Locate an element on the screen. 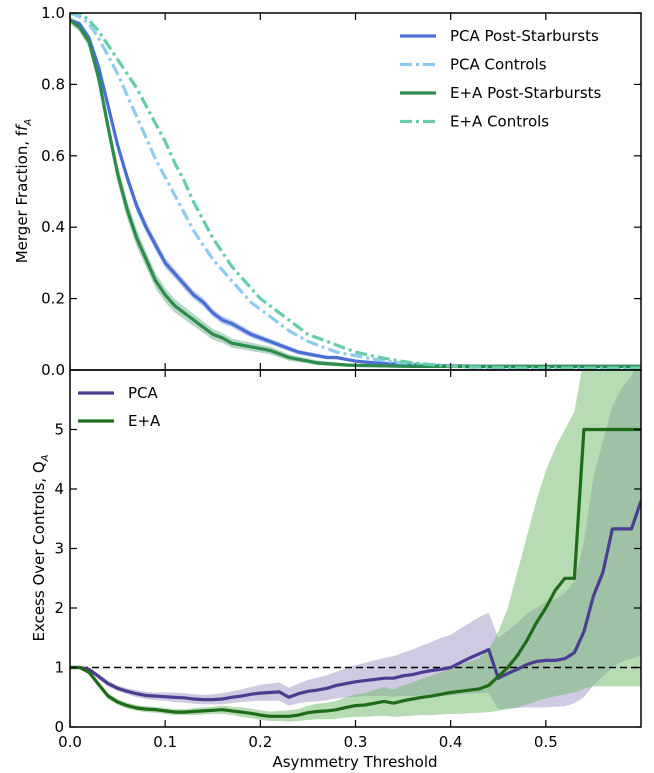 The height and width of the screenshot is (773, 654). bottom-y-tick-label: 4 is located at coordinates (59, 489).